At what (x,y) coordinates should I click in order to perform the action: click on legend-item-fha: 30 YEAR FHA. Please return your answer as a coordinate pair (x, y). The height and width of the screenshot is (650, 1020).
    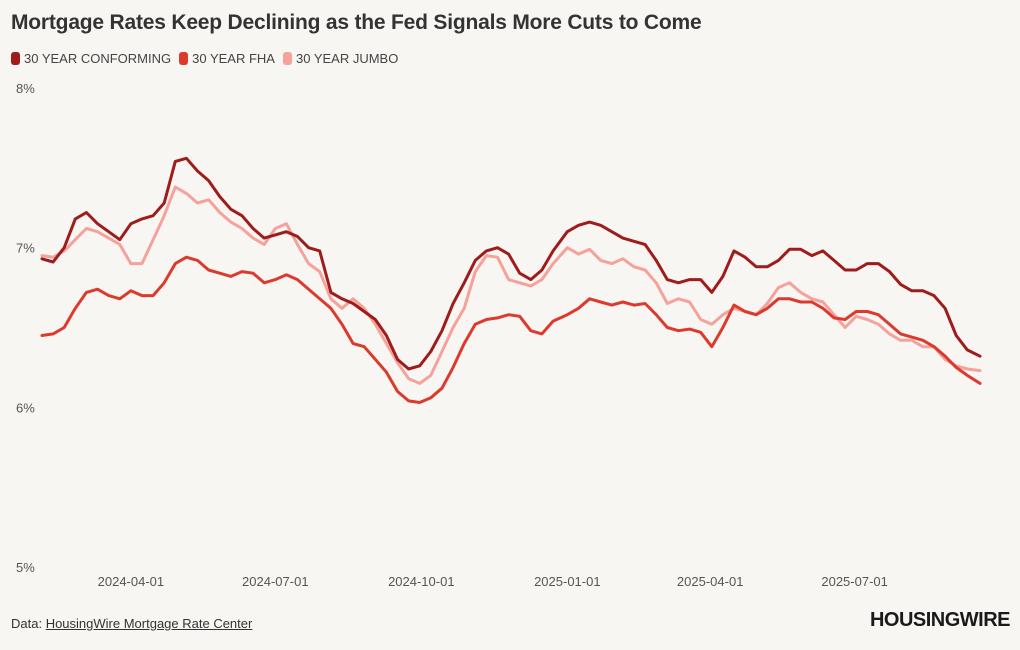
    Looking at the image, I should click on (227, 58).